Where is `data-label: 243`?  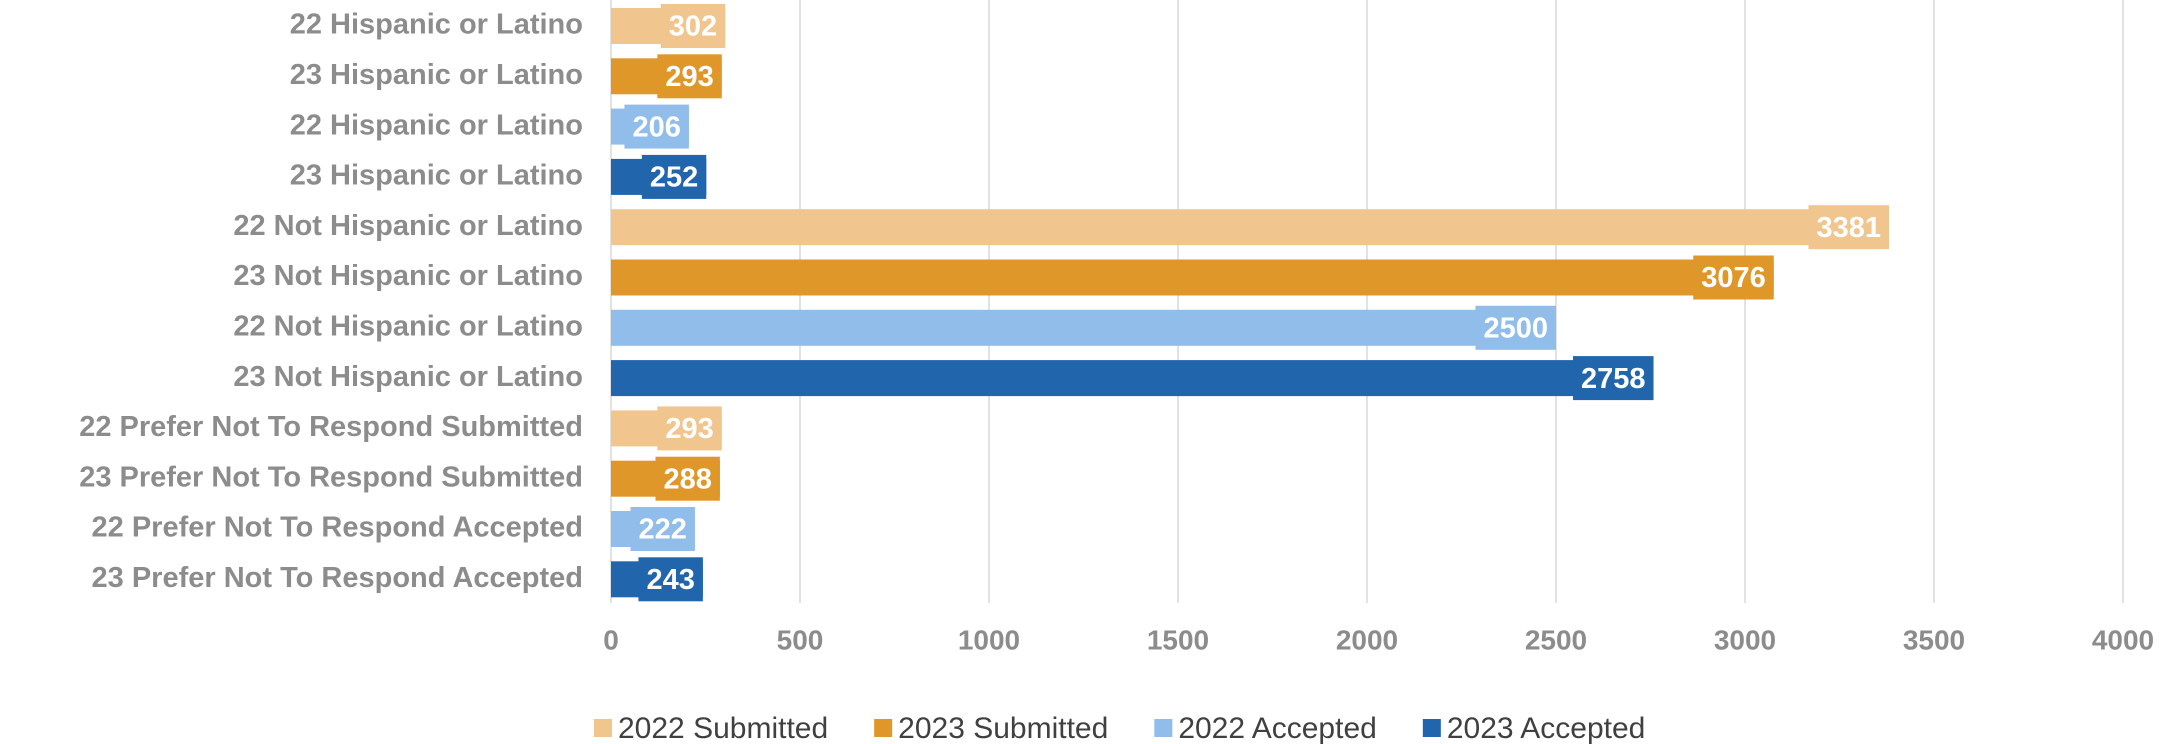 data-label: 243 is located at coordinates (670, 580).